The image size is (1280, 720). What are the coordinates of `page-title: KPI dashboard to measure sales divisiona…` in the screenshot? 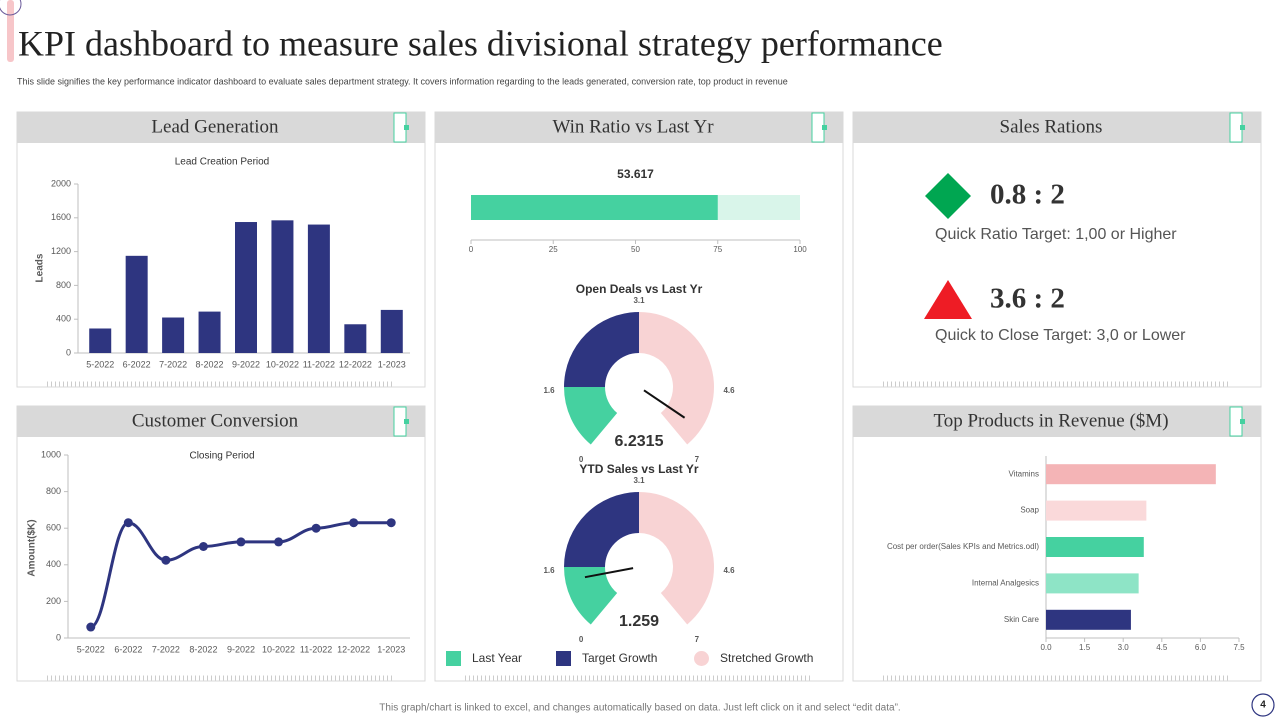 It's located at (480, 43).